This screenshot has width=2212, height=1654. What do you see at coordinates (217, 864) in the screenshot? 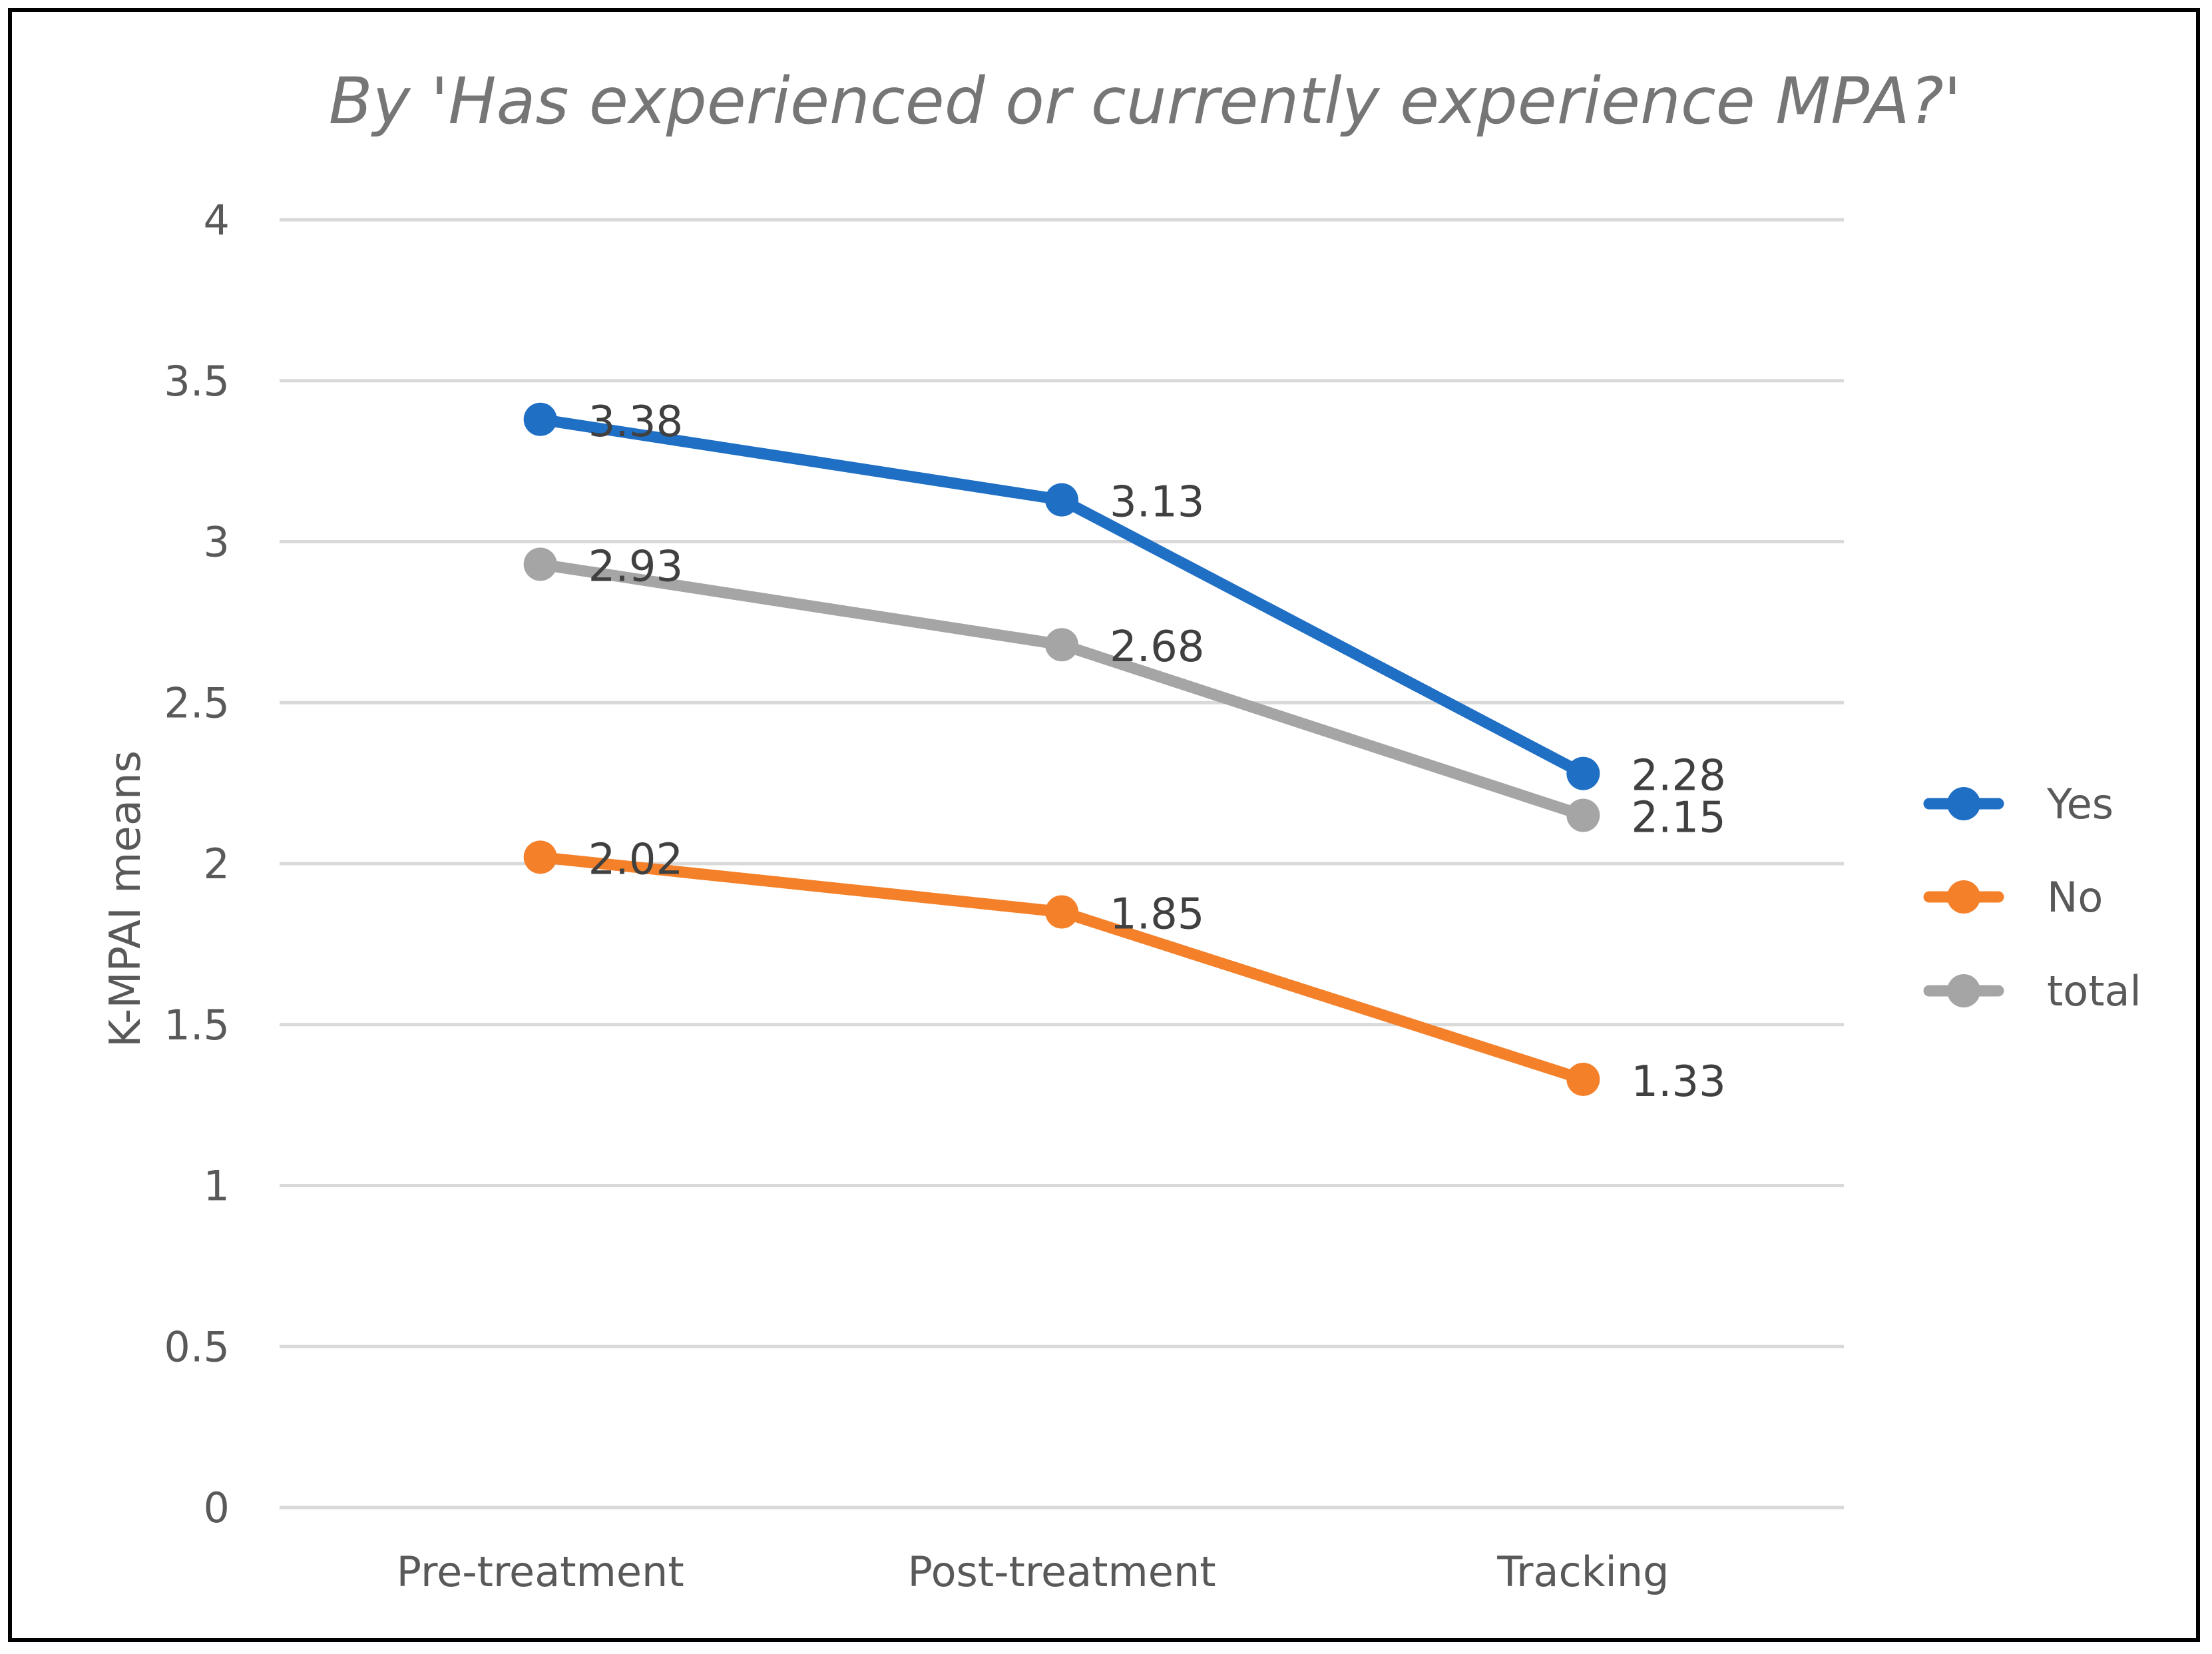
I see `y-tick-label: 2` at bounding box center [217, 864].